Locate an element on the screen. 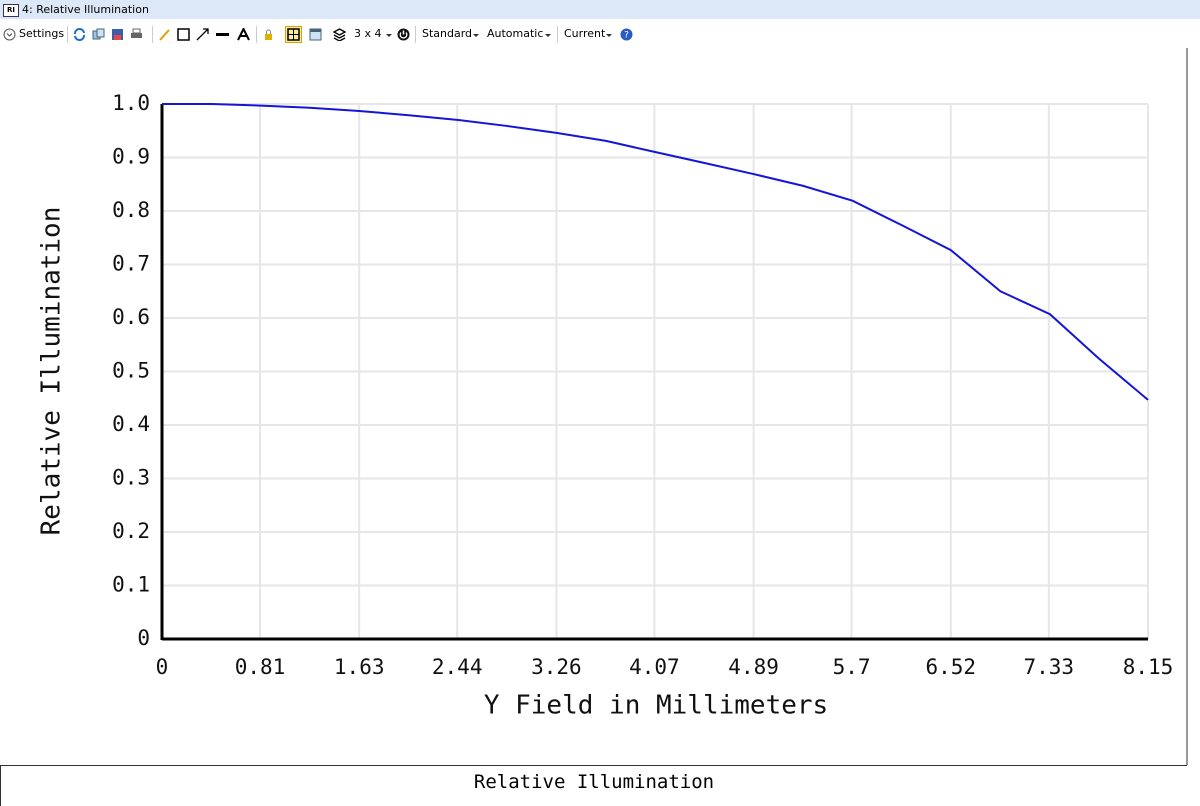  y-tick-label: 0 is located at coordinates (143, 638).